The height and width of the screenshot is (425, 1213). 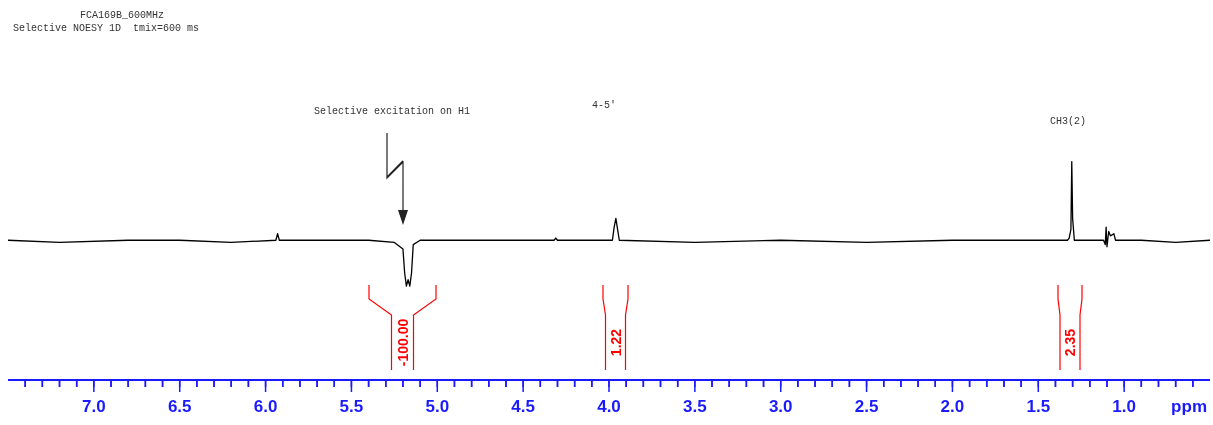 What do you see at coordinates (402, 342) in the screenshot?
I see `annotation: -100.00` at bounding box center [402, 342].